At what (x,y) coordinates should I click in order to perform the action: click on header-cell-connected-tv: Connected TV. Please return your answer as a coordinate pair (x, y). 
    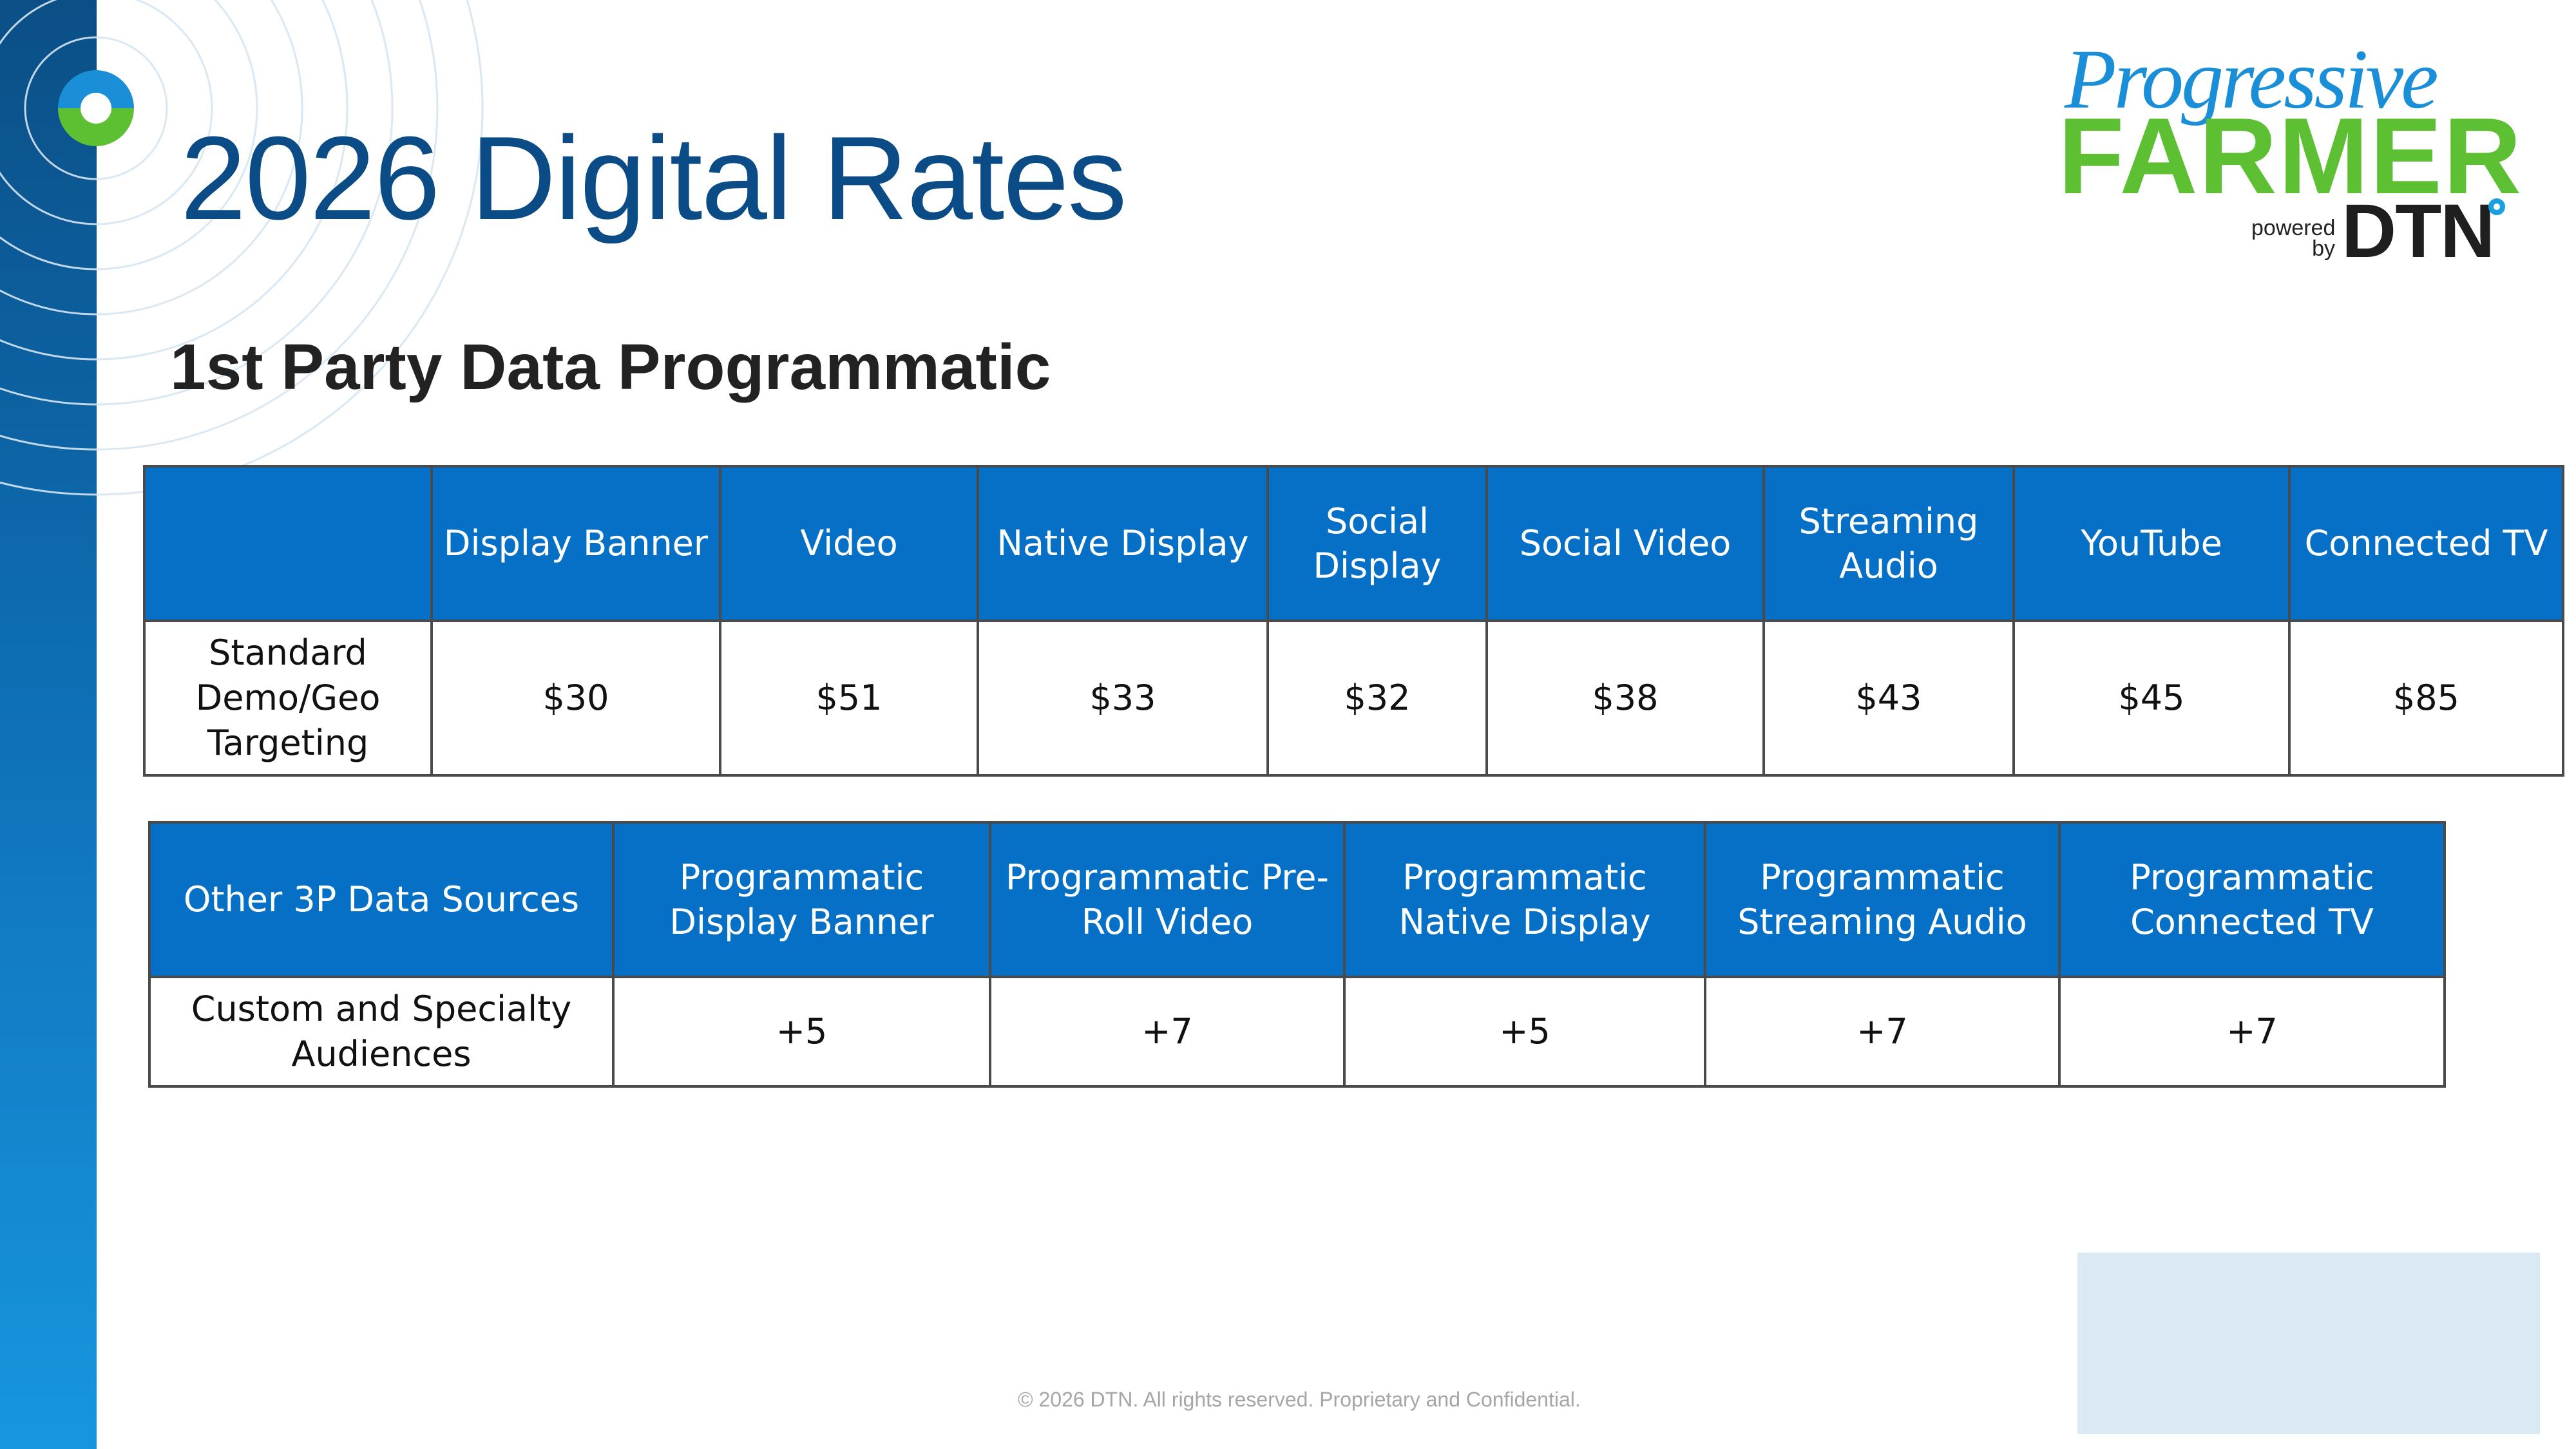
    Looking at the image, I should click on (2426, 543).